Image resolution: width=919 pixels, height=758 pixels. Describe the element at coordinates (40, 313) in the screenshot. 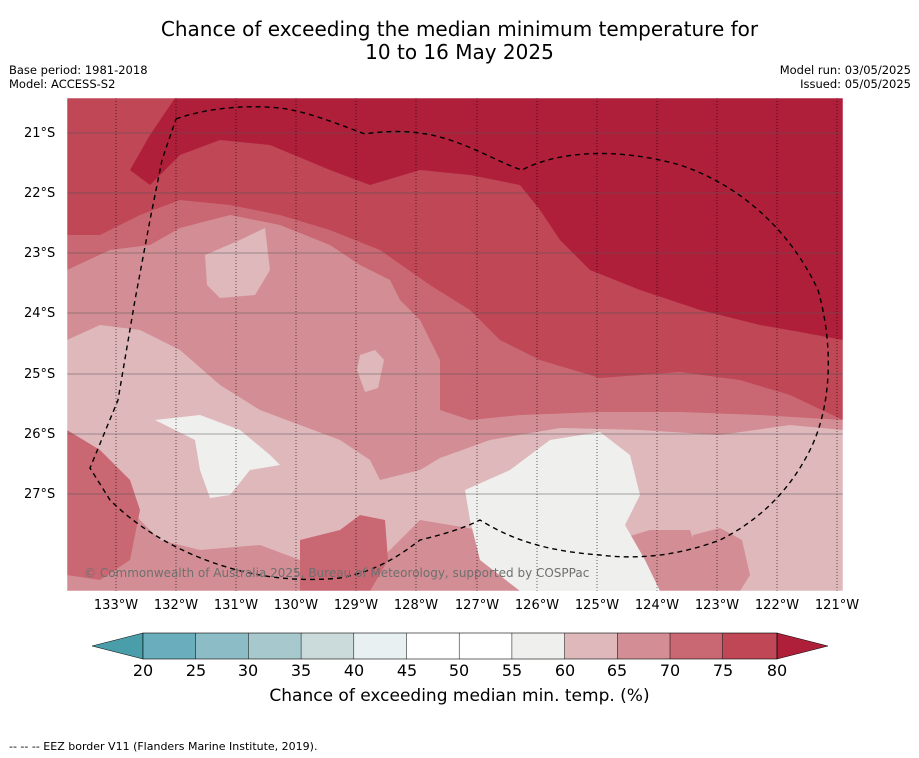

I see `lat-label-24s: 24°S` at that location.